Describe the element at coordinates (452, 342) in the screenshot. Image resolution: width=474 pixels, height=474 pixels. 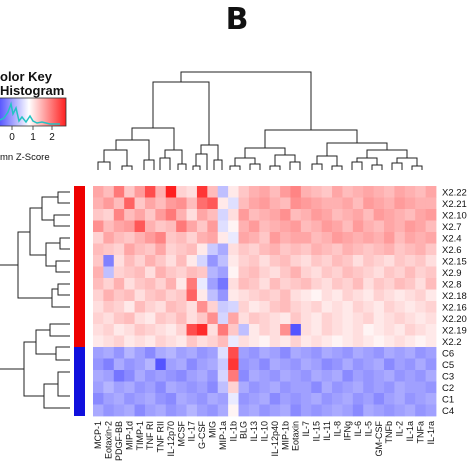
I see `row-label: X2.2` at that location.